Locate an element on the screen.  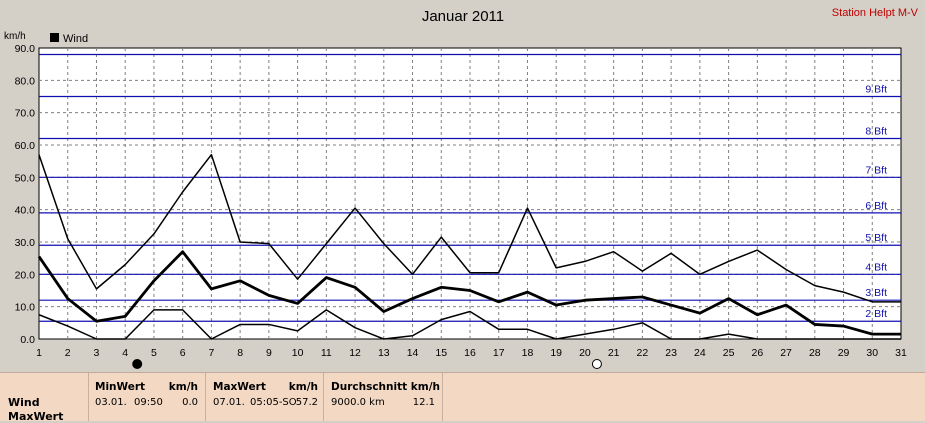
x-tick-label: 10 is located at coordinates (298, 353).